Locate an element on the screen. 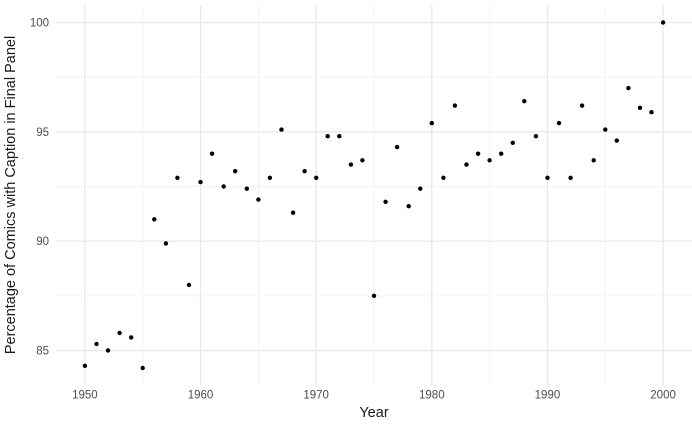 The width and height of the screenshot is (692, 431). x-tick-label: 2000 is located at coordinates (663, 396).